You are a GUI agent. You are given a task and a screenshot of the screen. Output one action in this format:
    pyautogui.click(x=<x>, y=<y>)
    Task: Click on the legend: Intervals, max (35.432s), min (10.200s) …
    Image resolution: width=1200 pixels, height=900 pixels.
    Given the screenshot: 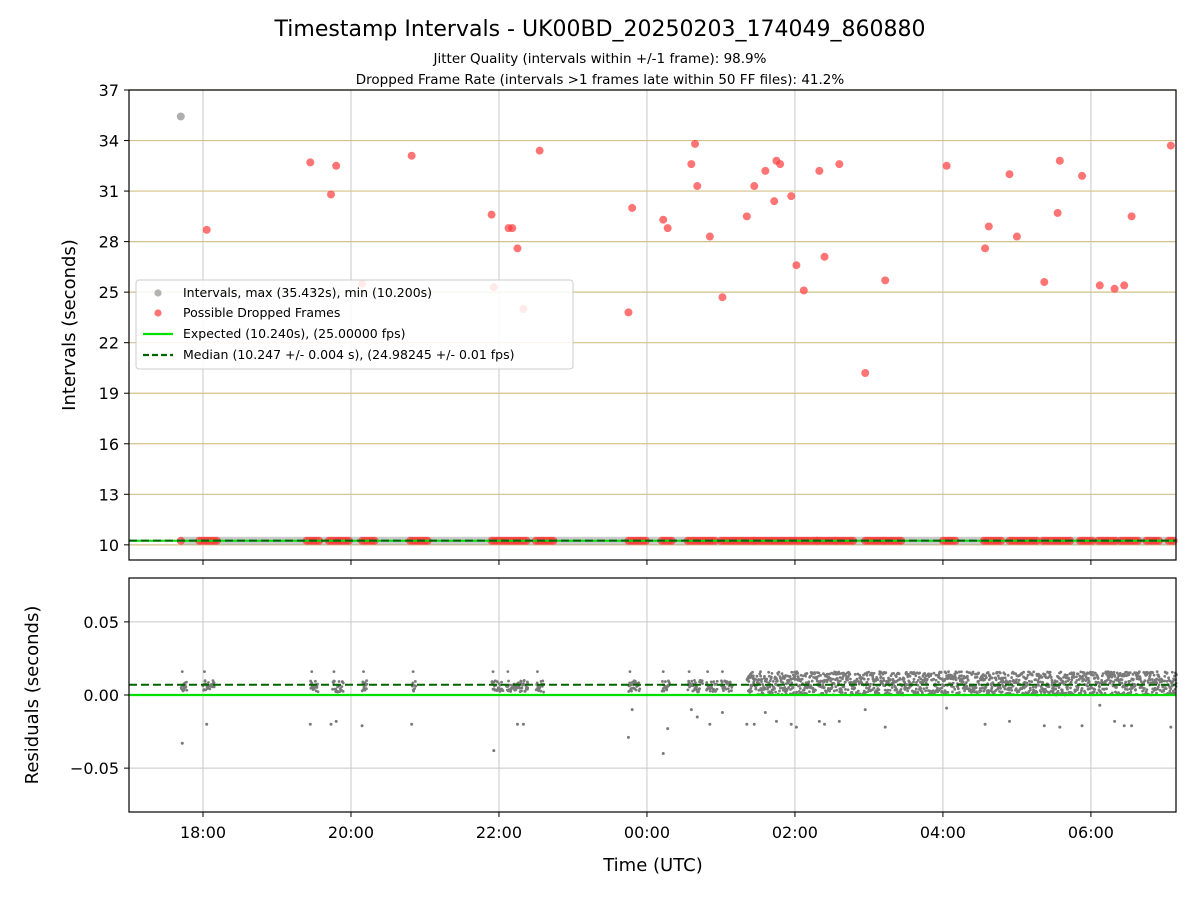 What is the action you would take?
    pyautogui.click(x=354, y=324)
    